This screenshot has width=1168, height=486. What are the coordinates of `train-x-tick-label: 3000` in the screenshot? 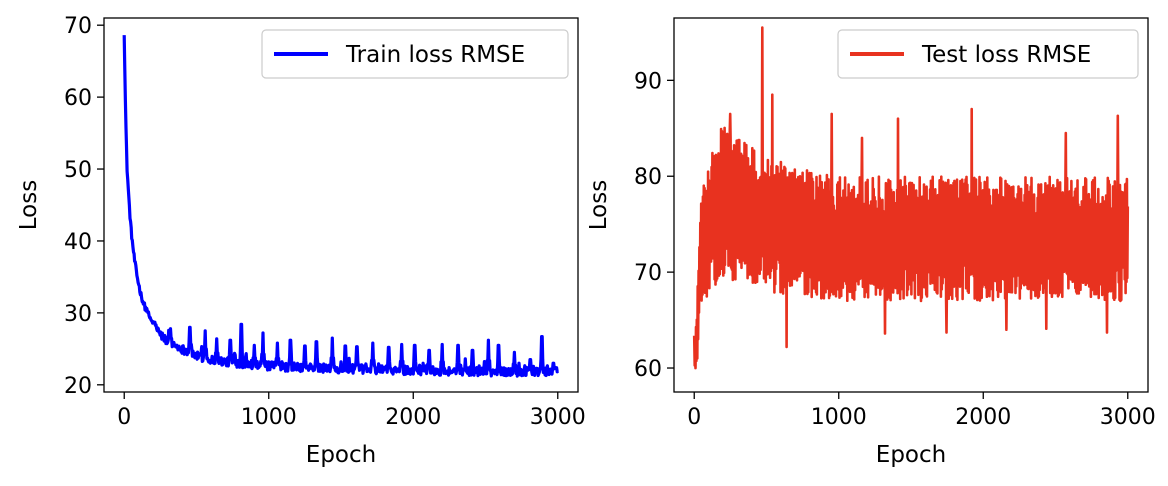 It's located at (558, 417).